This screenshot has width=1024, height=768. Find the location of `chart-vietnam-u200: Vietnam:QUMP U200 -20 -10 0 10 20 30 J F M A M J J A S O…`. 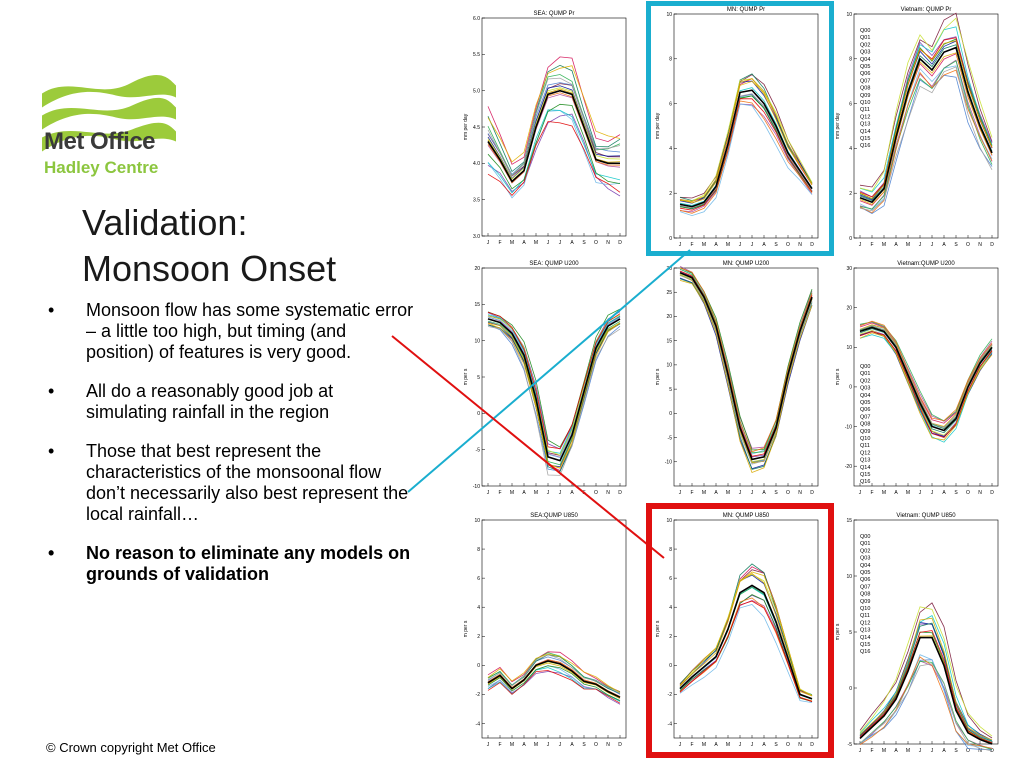

chart-vietnam-u200: Vietnam:QUMP U200 -20 -10 0 10 20 30 J F M A M J J A S O… is located at coordinates (918, 379).